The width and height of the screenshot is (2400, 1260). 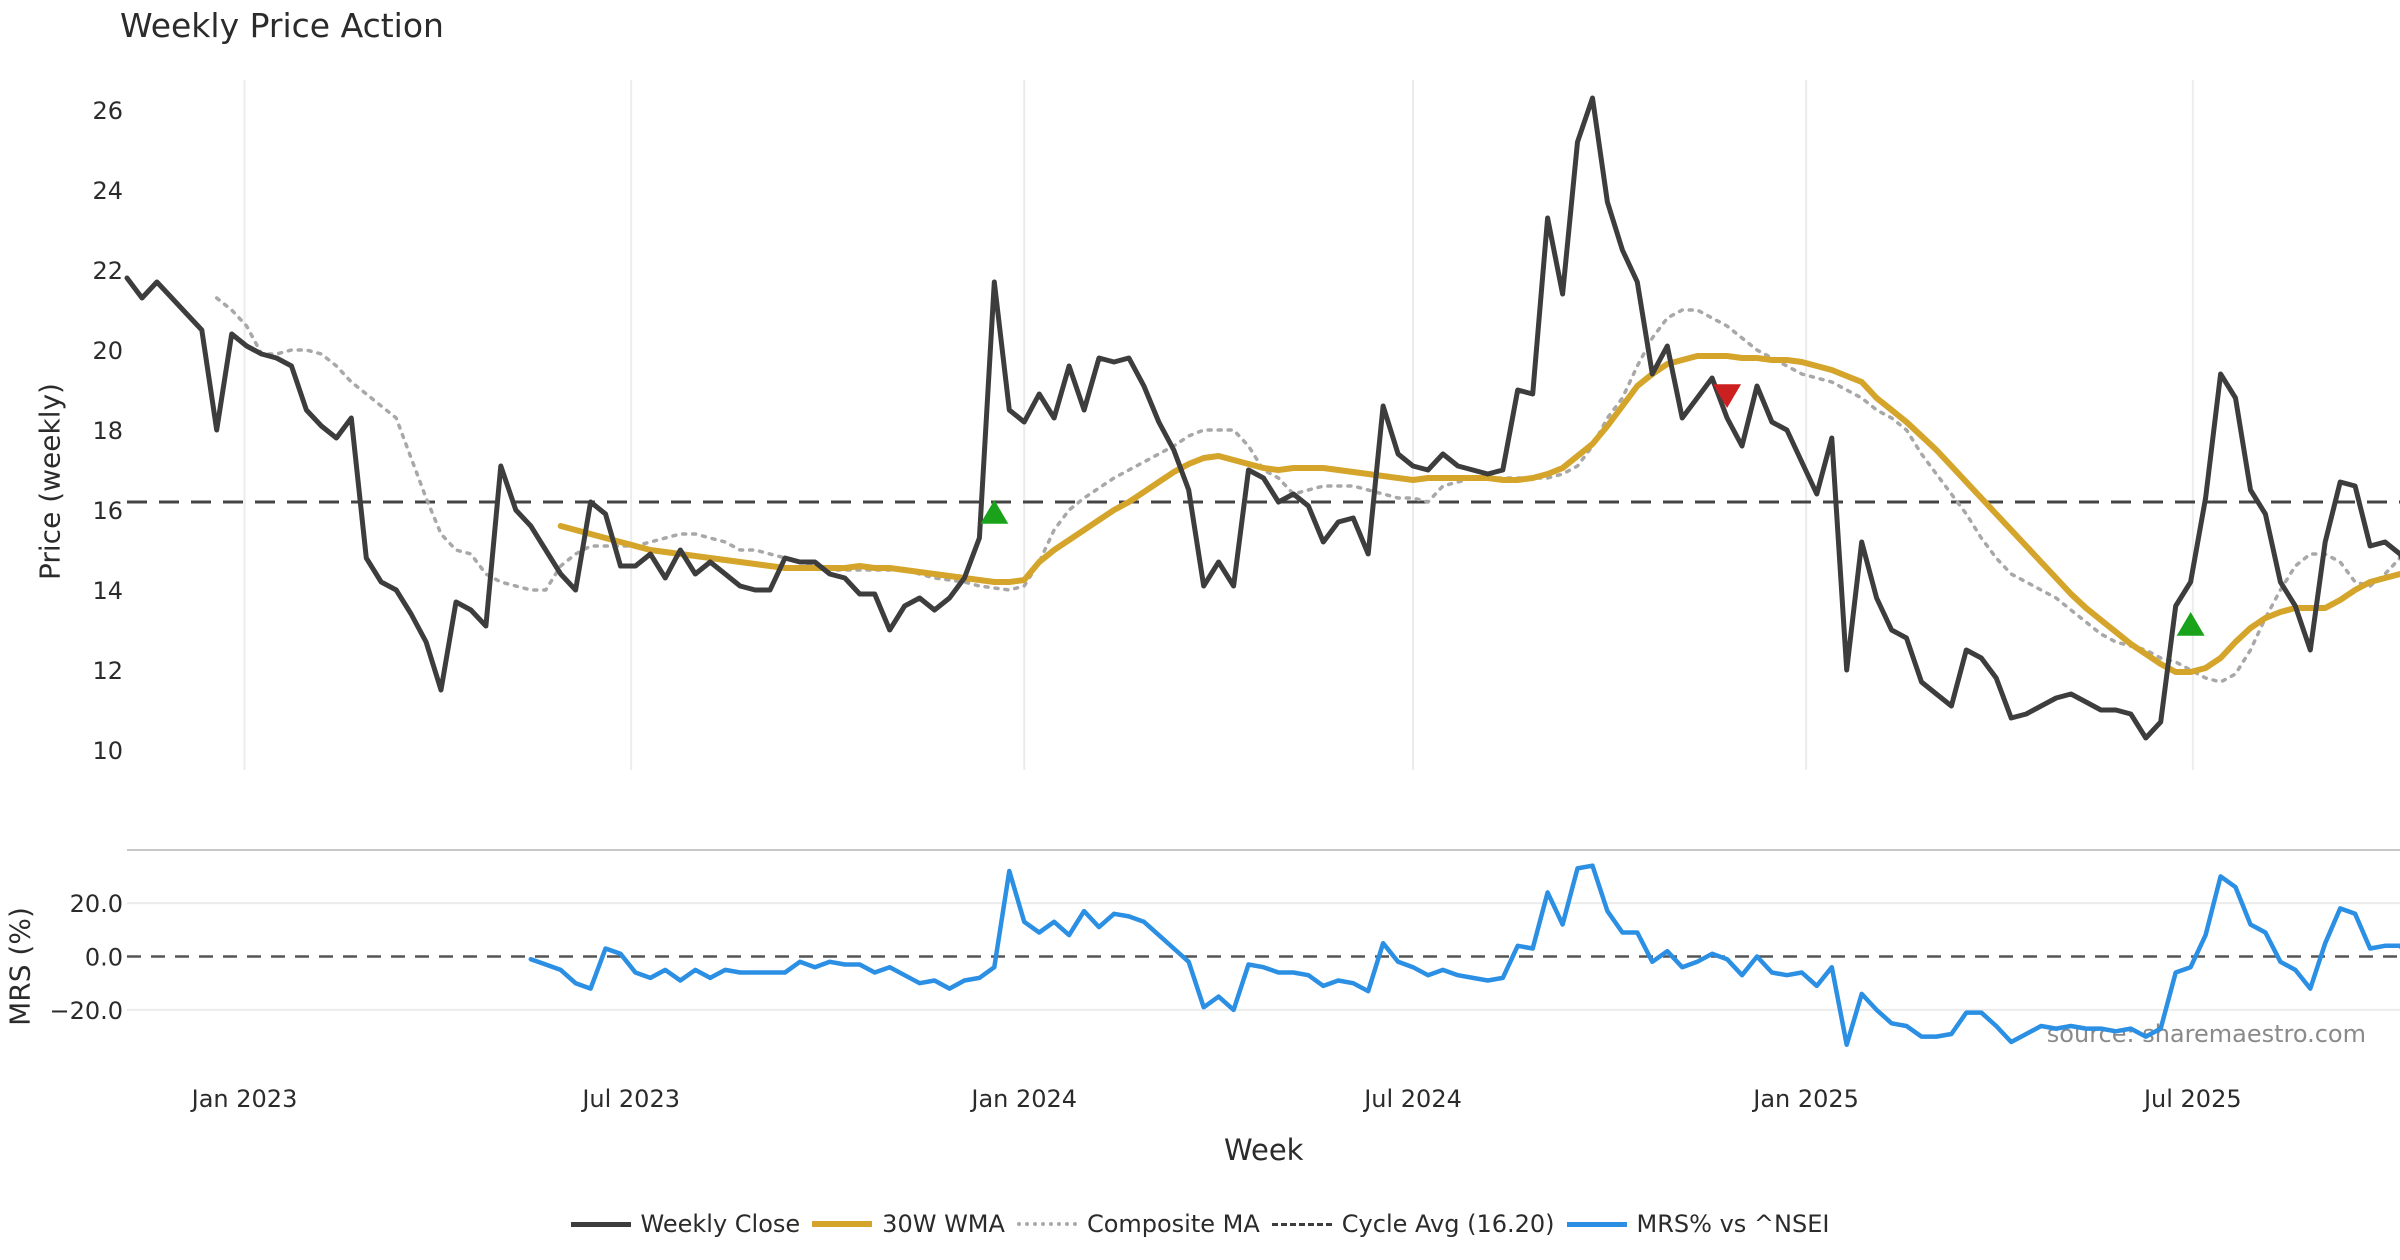 What do you see at coordinates (1301, 1224) in the screenshot?
I see `legend-swatch-cycle-avg` at bounding box center [1301, 1224].